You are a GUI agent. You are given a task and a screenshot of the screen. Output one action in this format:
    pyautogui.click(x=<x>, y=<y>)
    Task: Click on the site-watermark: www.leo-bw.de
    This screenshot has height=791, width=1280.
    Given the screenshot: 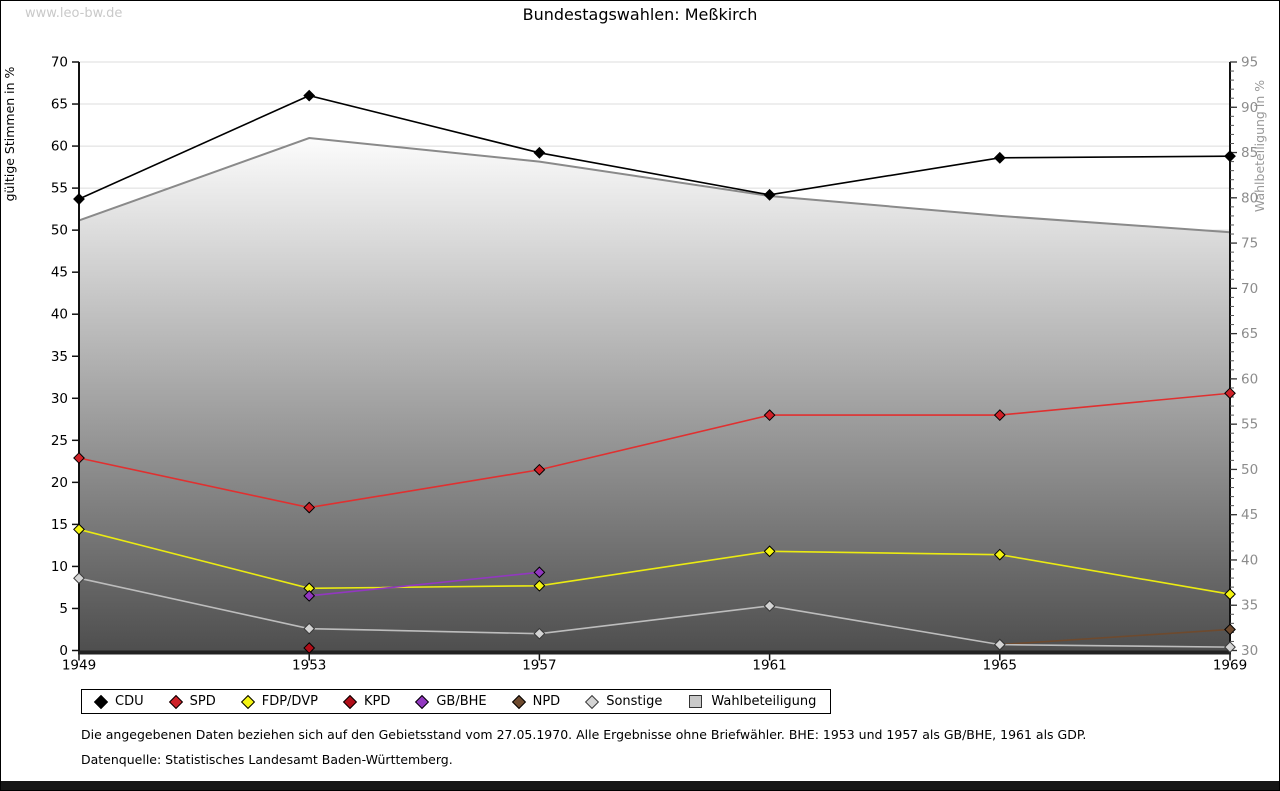 What is the action you would take?
    pyautogui.click(x=74, y=13)
    